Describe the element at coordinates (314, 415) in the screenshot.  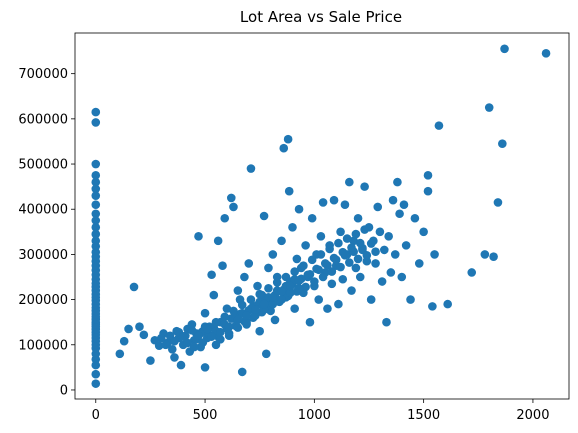
I see `x-tick-label: 1000` at that location.